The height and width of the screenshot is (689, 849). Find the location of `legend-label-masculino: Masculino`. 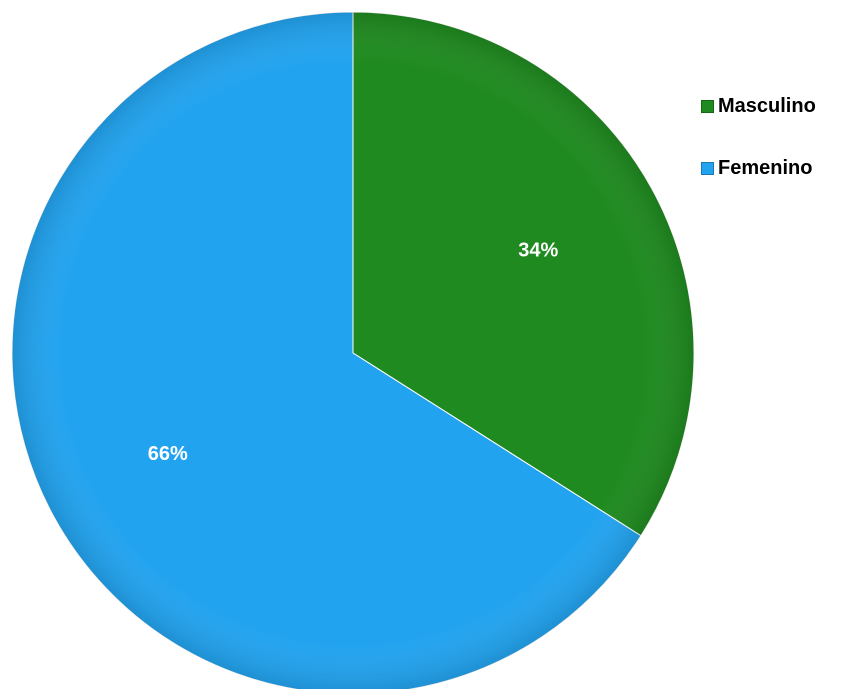

legend-label-masculino: Masculino is located at coordinates (767, 105).